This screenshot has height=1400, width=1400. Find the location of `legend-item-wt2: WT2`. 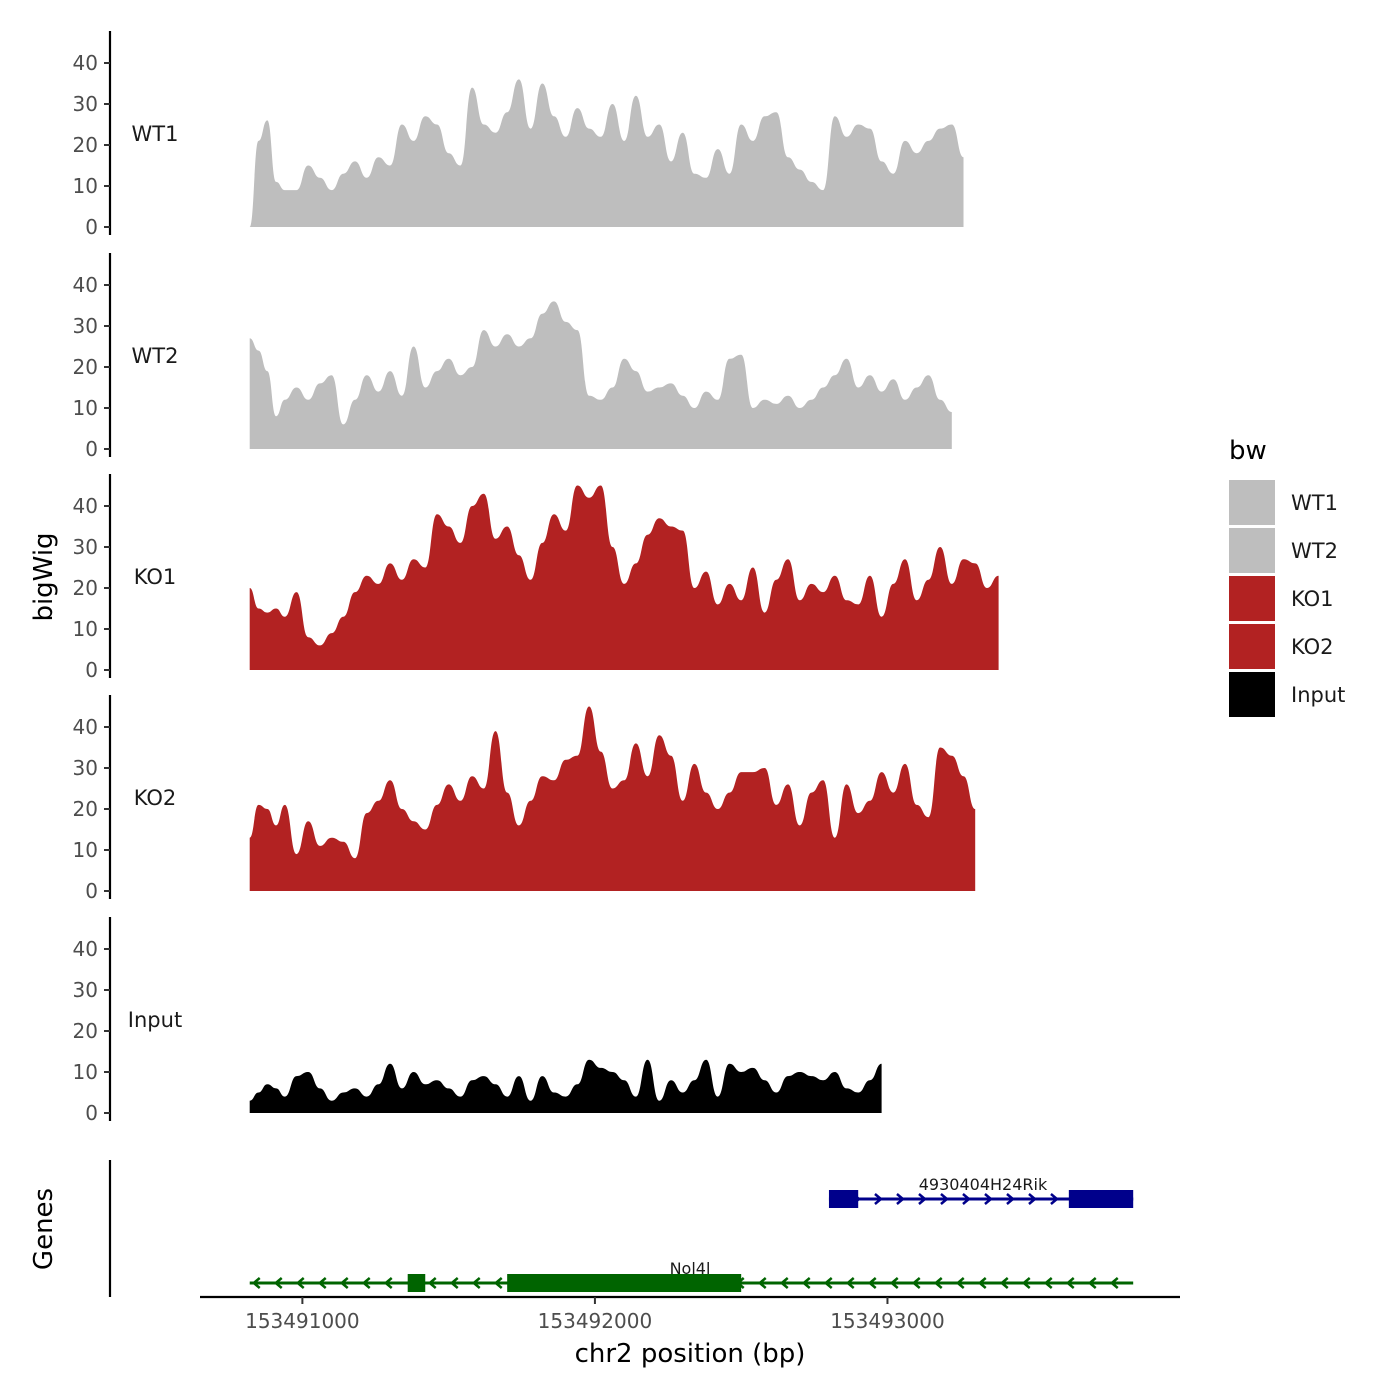

legend-item-wt2: WT2 is located at coordinates (1283, 550).